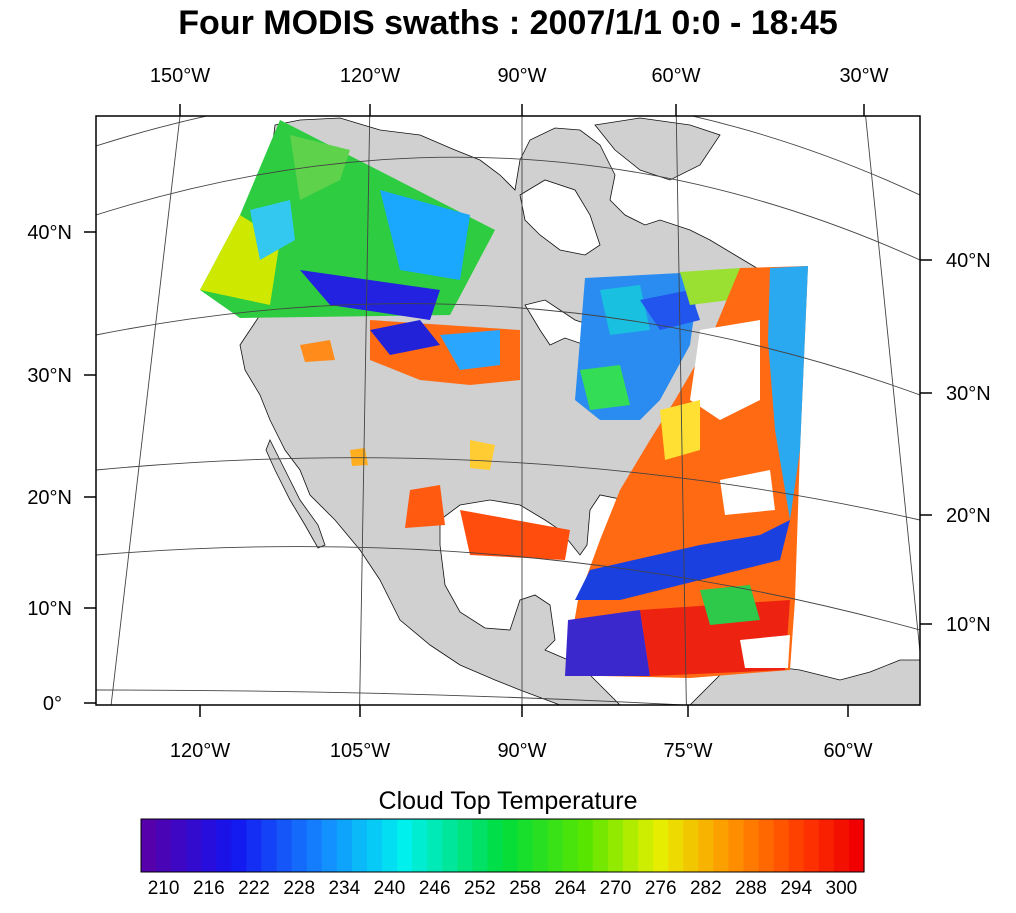 The height and width of the screenshot is (913, 1016). Describe the element at coordinates (968, 516) in the screenshot. I see `right-lat-label: 20°N` at that location.